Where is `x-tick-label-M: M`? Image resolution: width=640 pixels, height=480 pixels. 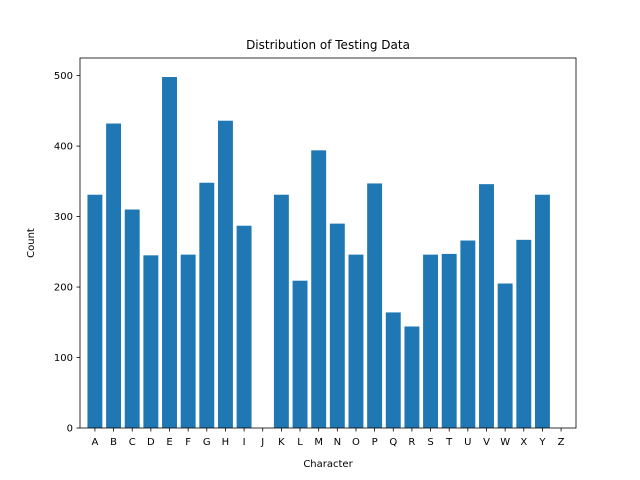 x-tick-label-M: M is located at coordinates (318, 442).